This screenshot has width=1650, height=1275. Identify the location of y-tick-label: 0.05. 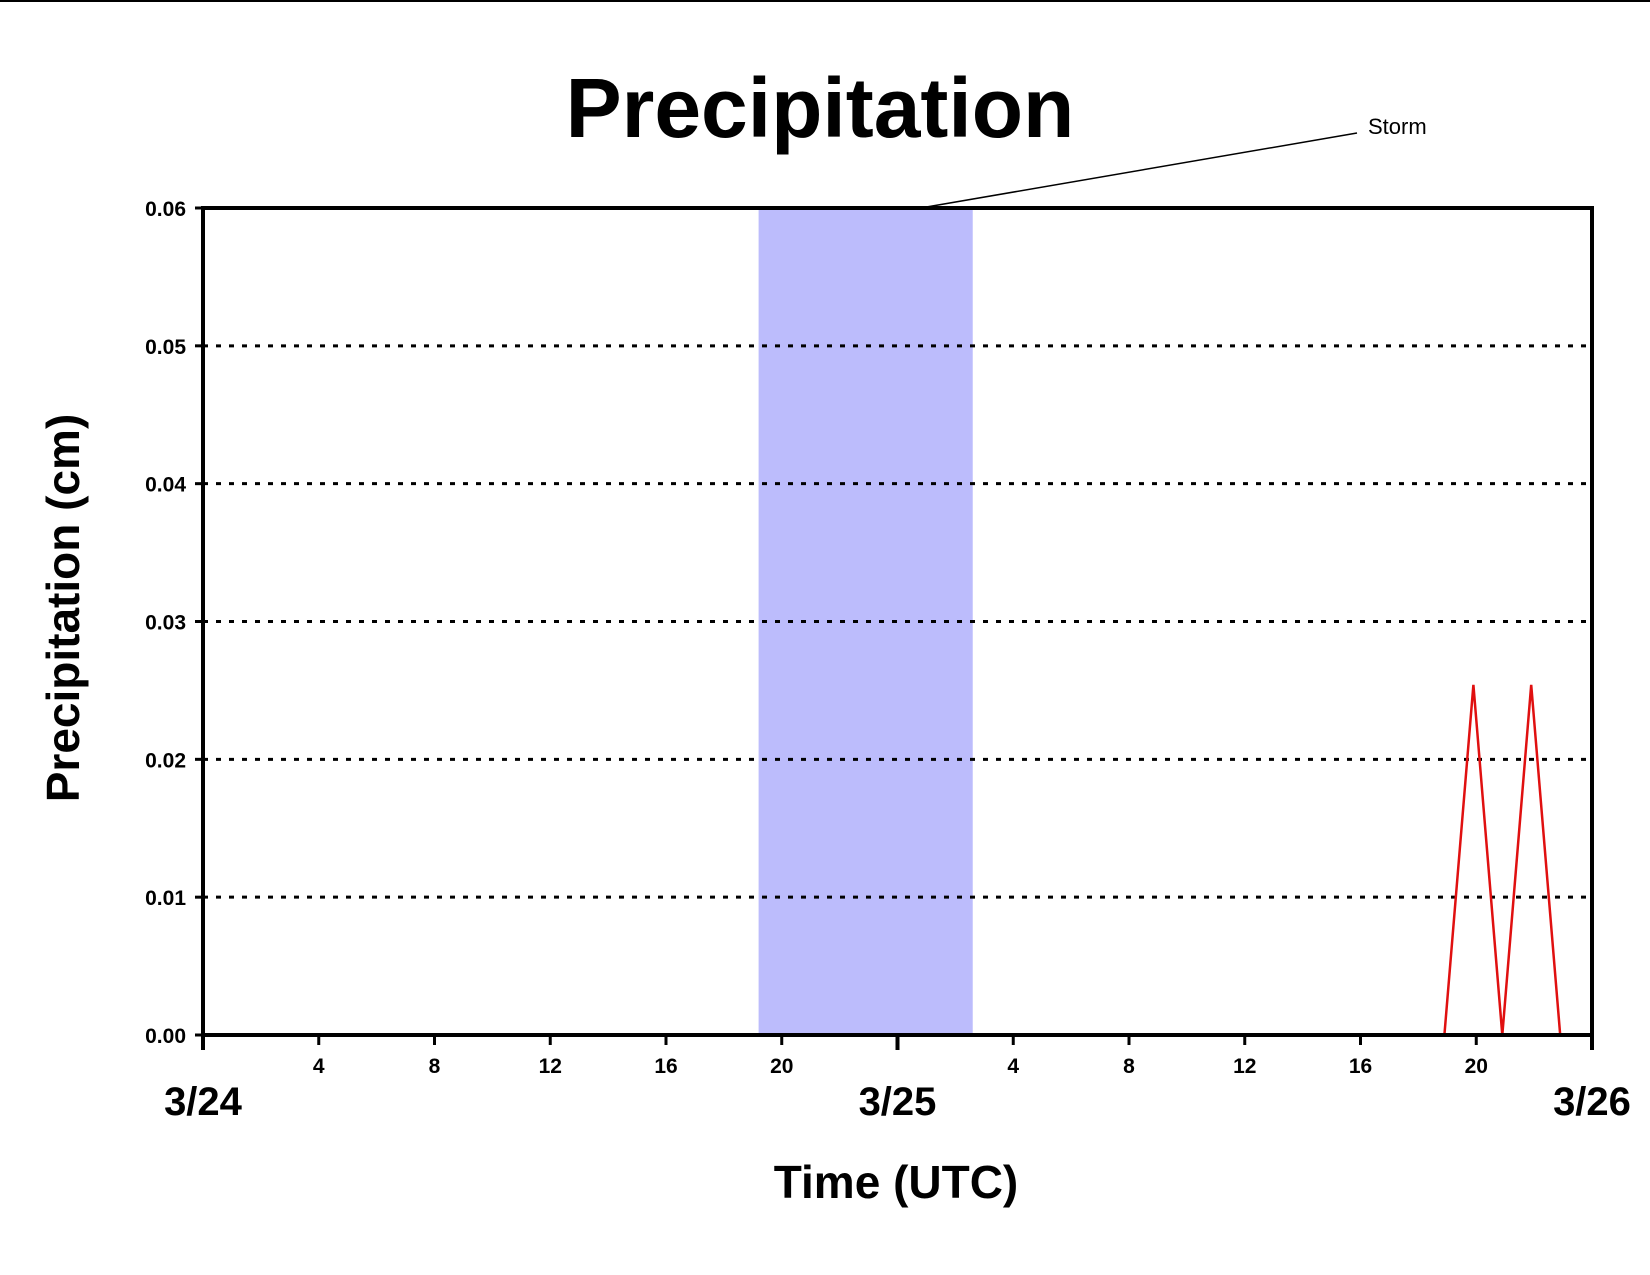
(165, 347).